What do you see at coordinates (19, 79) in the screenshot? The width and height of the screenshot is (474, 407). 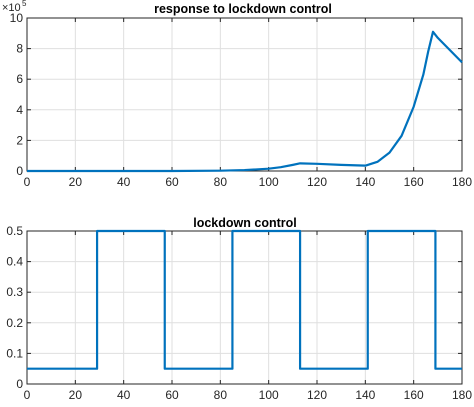 I see `y-tick-label: 6` at bounding box center [19, 79].